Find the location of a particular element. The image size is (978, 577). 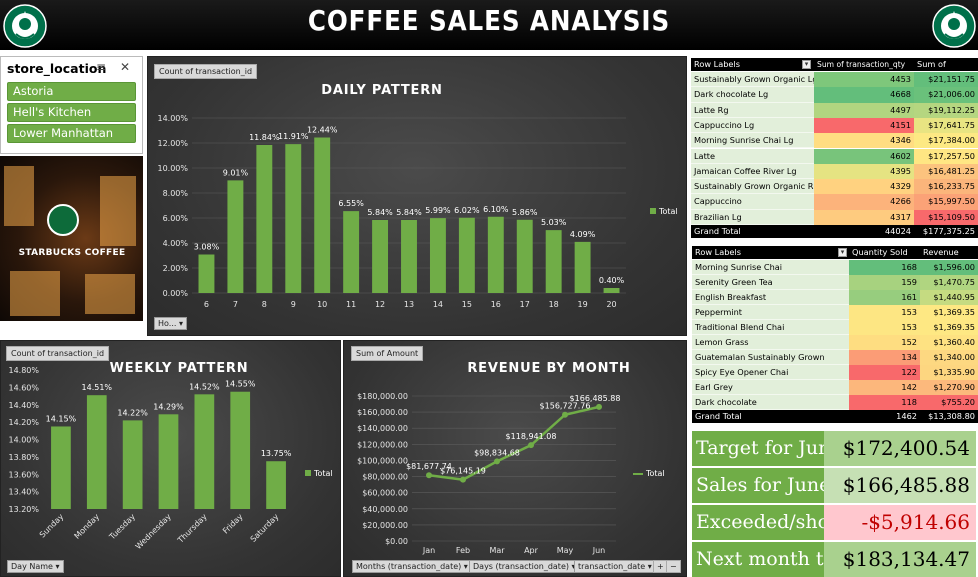

y-tick-label: 14.60% is located at coordinates (23, 387).